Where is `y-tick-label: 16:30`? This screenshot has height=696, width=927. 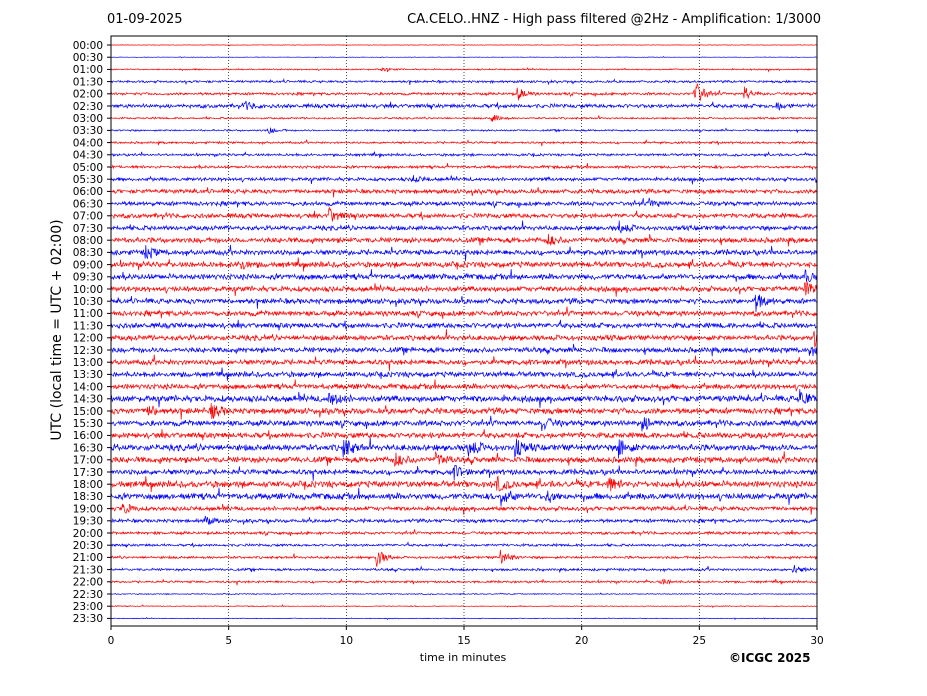
y-tick-label: 16:30 is located at coordinates (88, 448).